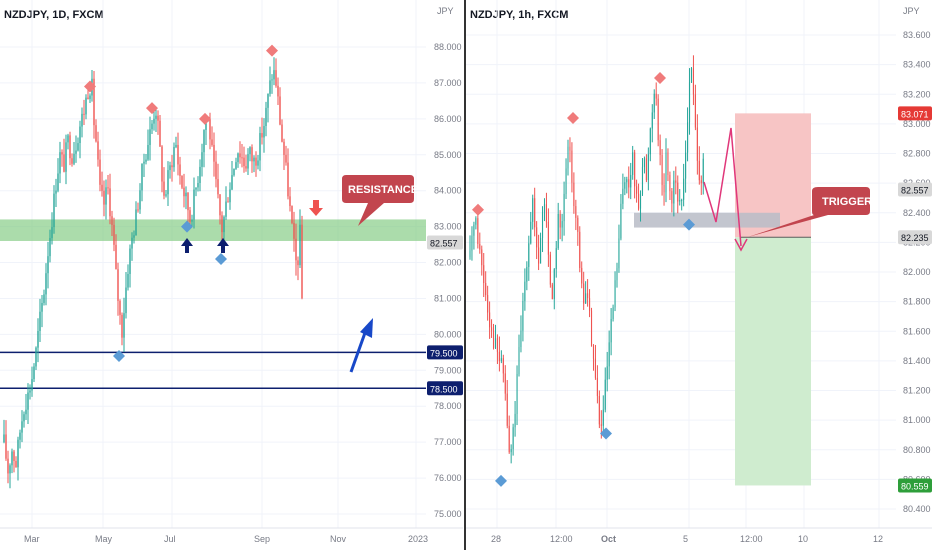 This screenshot has height=550, width=932. Describe the element at coordinates (223, 245) in the screenshot. I see `bounce-up-arrow` at that location.